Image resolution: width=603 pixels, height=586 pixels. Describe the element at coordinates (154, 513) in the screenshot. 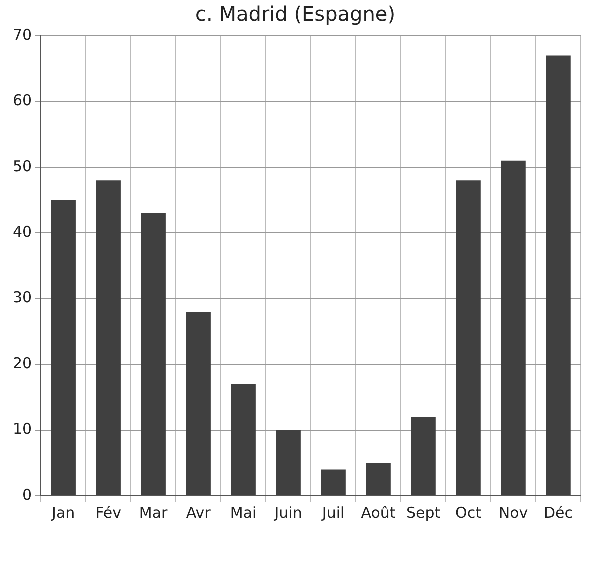

I see `x-tick-label: Mar` at that location.